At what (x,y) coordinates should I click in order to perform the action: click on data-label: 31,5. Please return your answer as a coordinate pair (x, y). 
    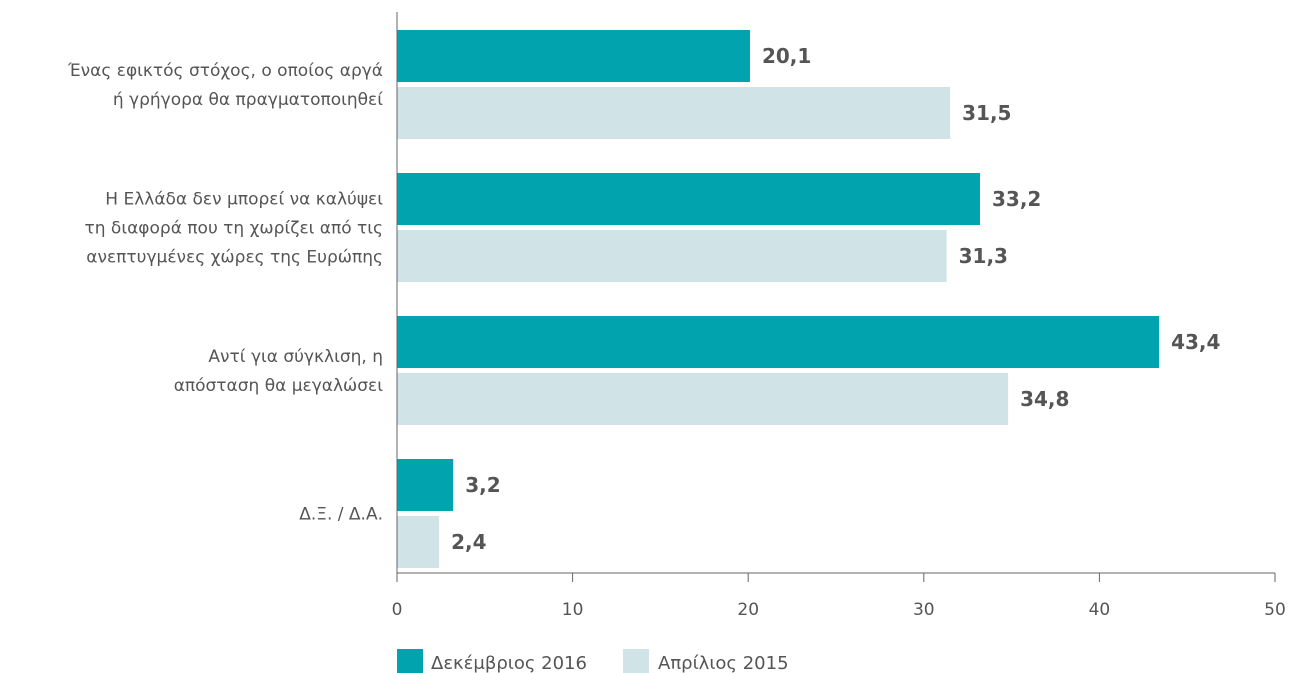
    Looking at the image, I should click on (986, 113).